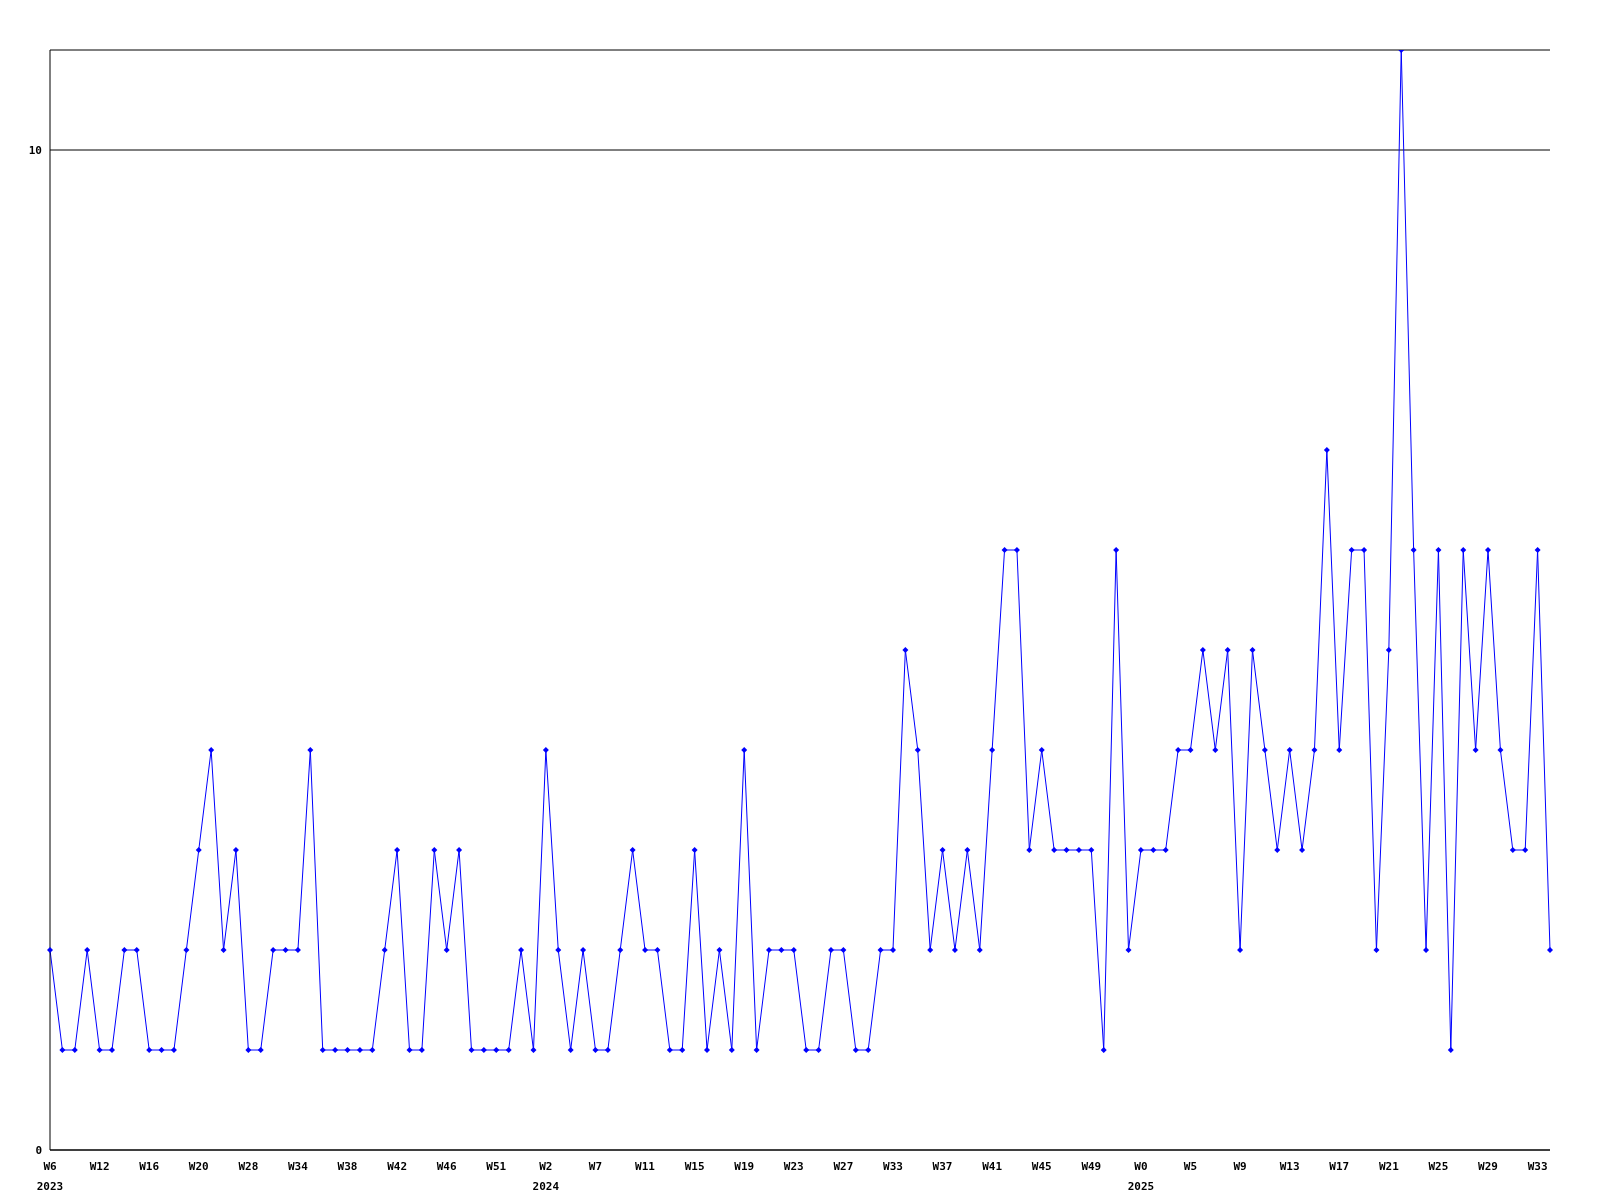  What do you see at coordinates (694, 1166) in the screenshot?
I see `x-tick-label: W15` at bounding box center [694, 1166].